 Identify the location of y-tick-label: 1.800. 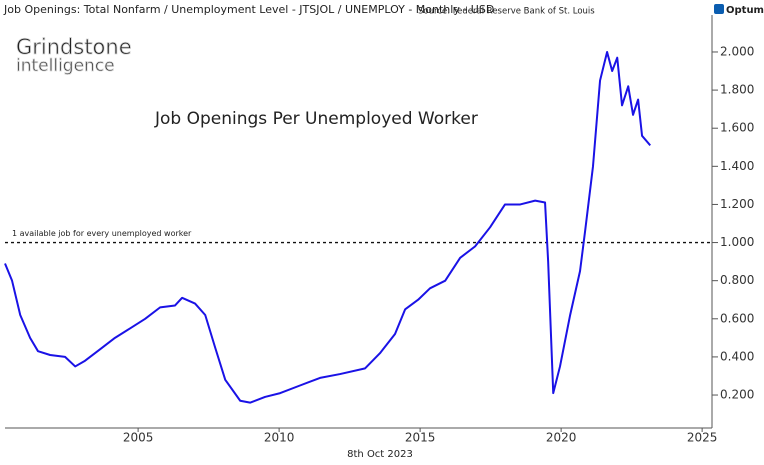
(737, 90).